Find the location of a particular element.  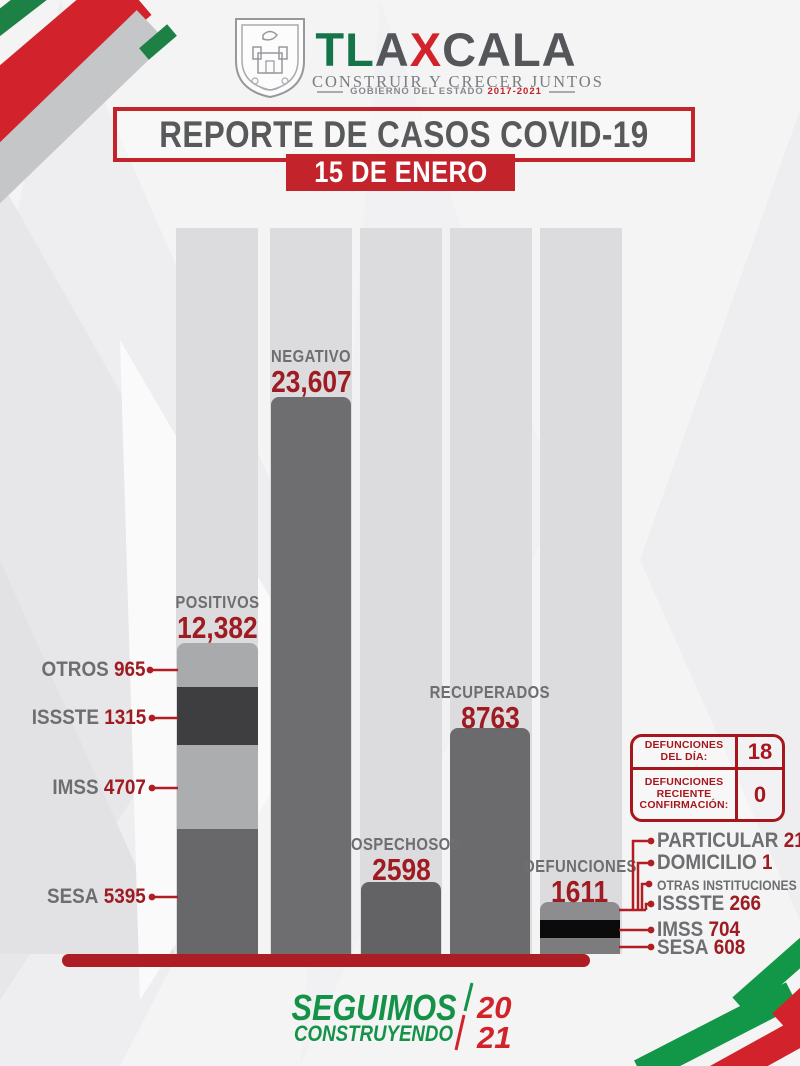

label-positivos: POSITIVOS 12,382 is located at coordinates (217, 618).